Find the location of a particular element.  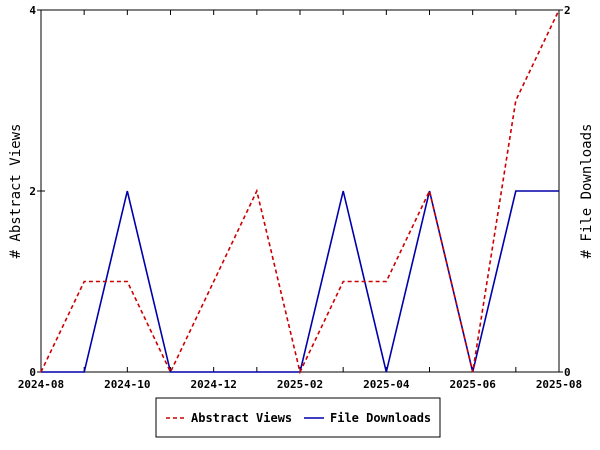

y-right-tick-label: 2 is located at coordinates (567, 10).